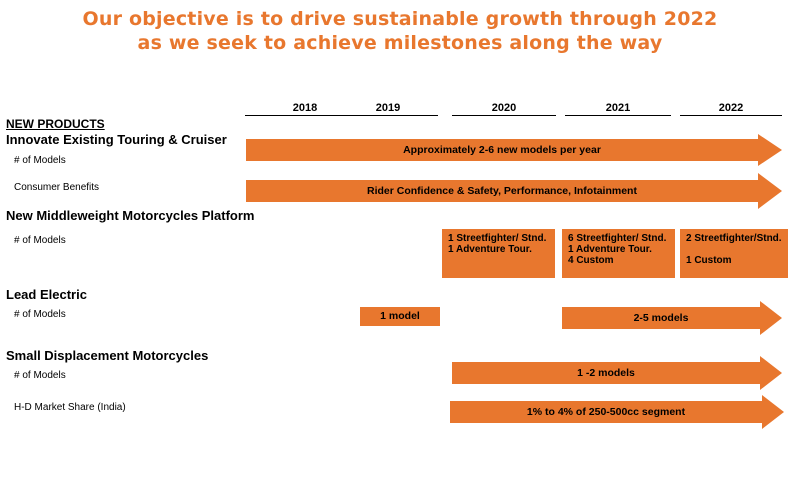 This screenshot has height=503, width=800. Describe the element at coordinates (610, 249) in the screenshot. I see `middleweight-2021-line-2: 1 Adventure Tour.` at that location.